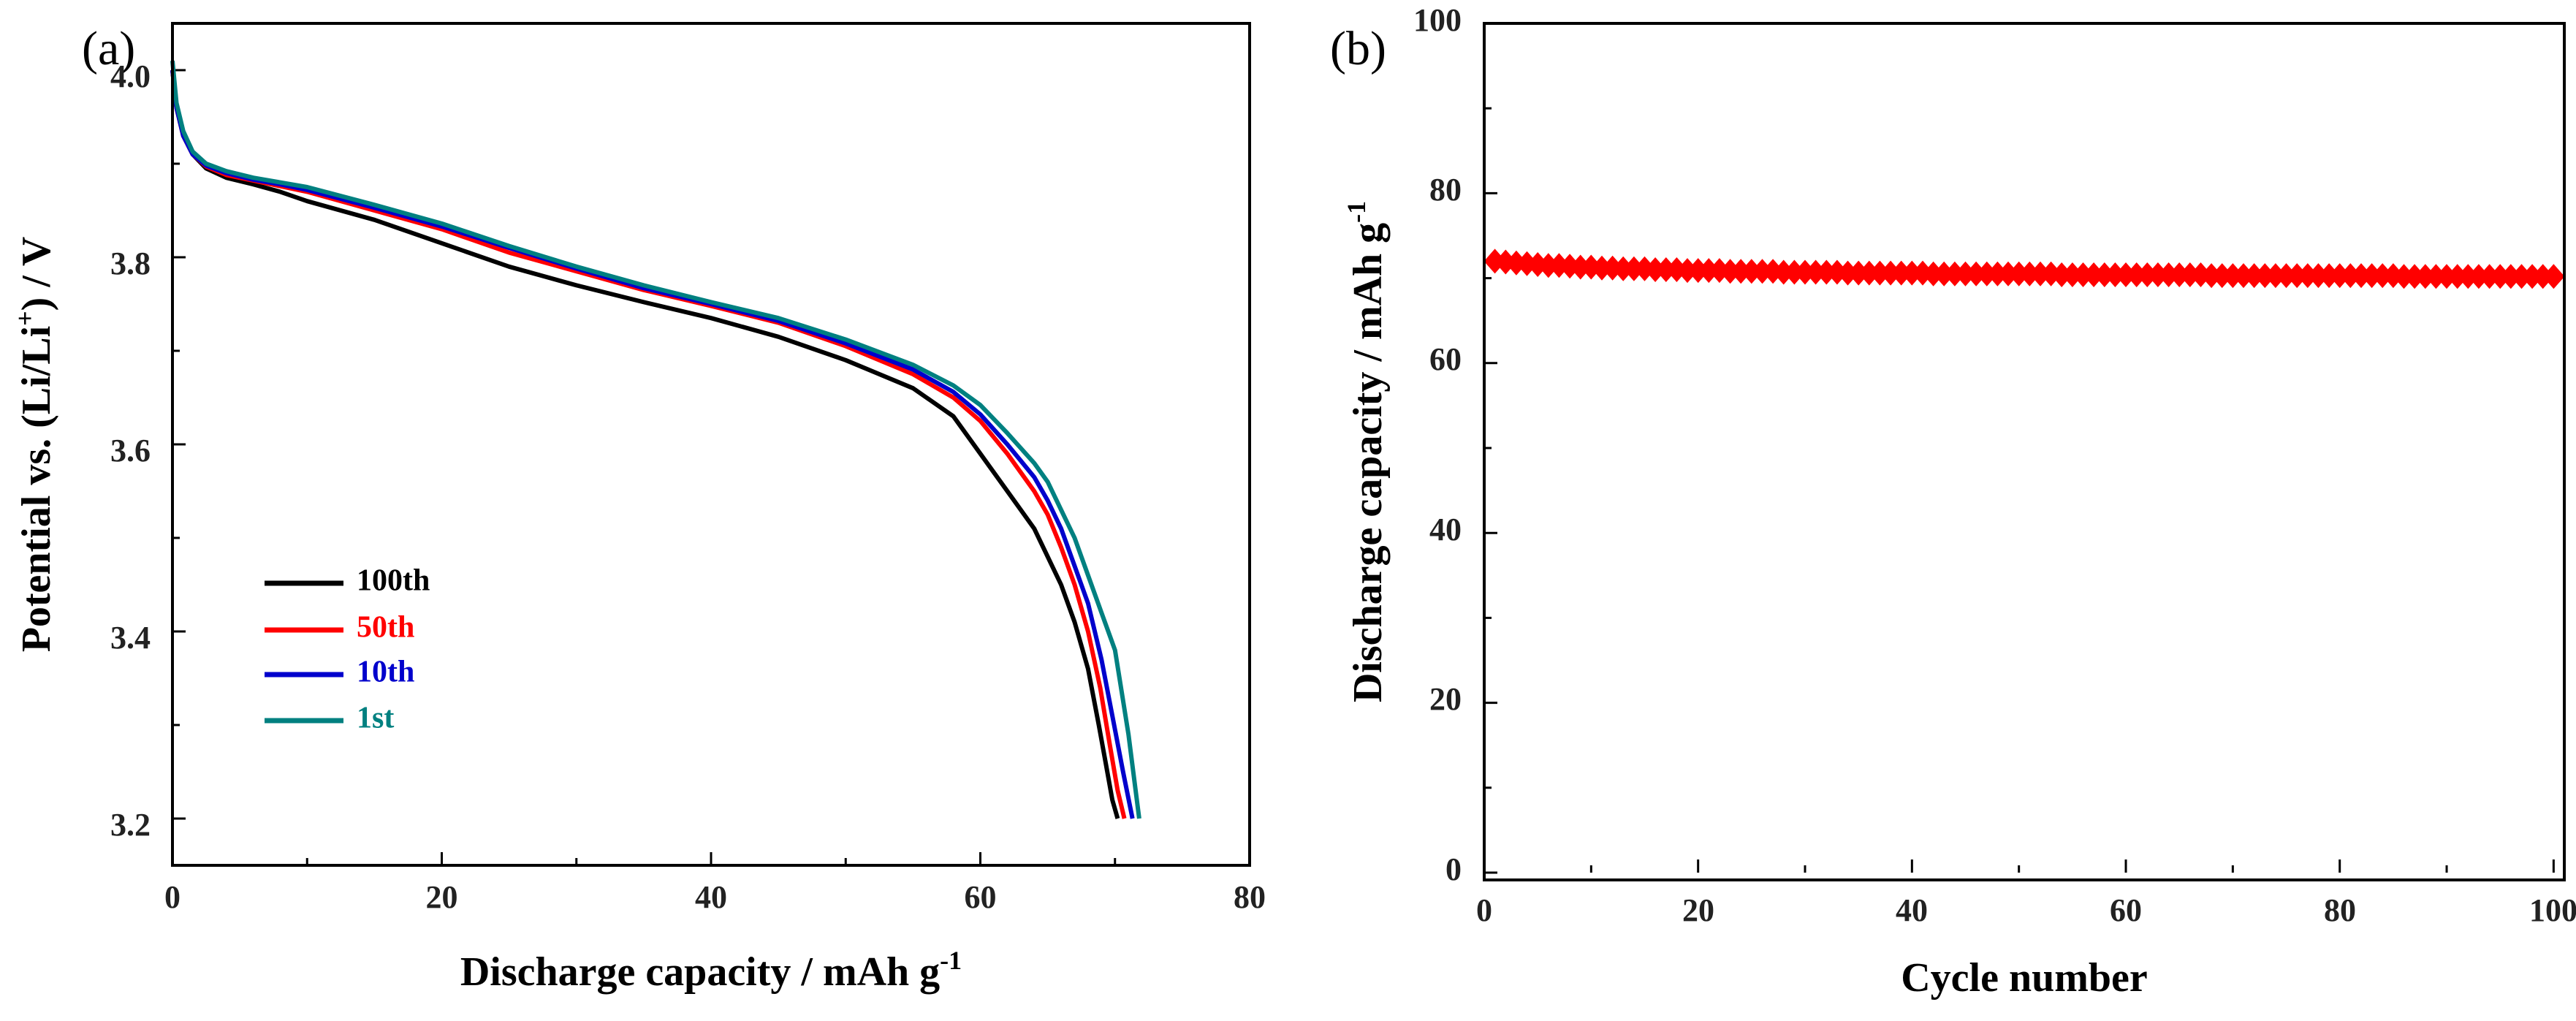  Describe the element at coordinates (1445, 699) in the screenshot. I see `b-ytick-label-1: 20` at that location.